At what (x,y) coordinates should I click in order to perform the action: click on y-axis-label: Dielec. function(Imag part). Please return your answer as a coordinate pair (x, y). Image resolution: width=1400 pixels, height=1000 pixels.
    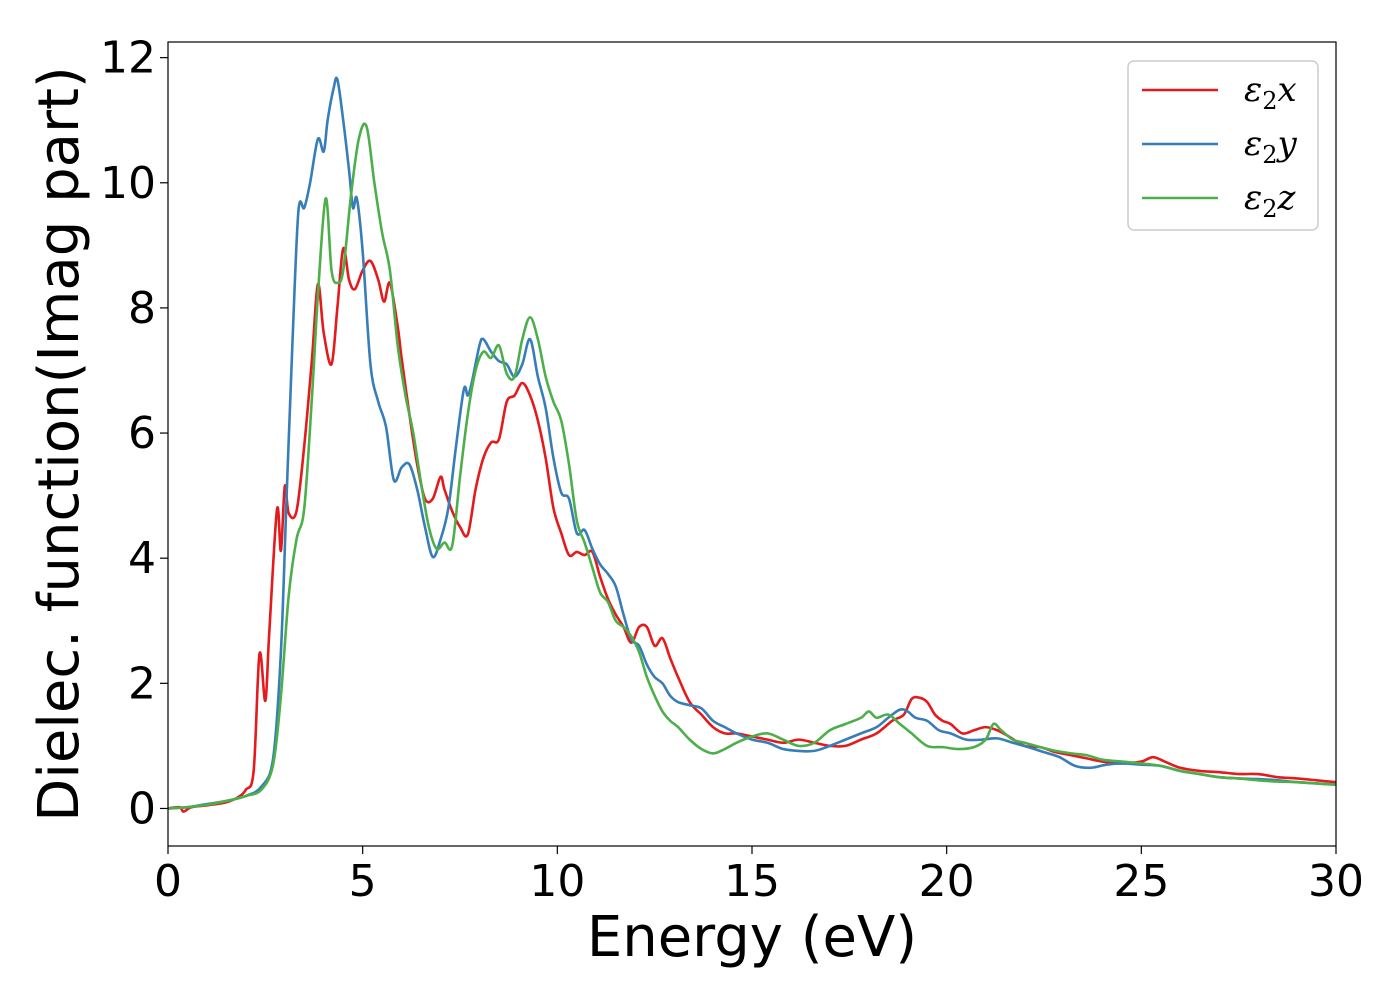
    Looking at the image, I should click on (59, 444).